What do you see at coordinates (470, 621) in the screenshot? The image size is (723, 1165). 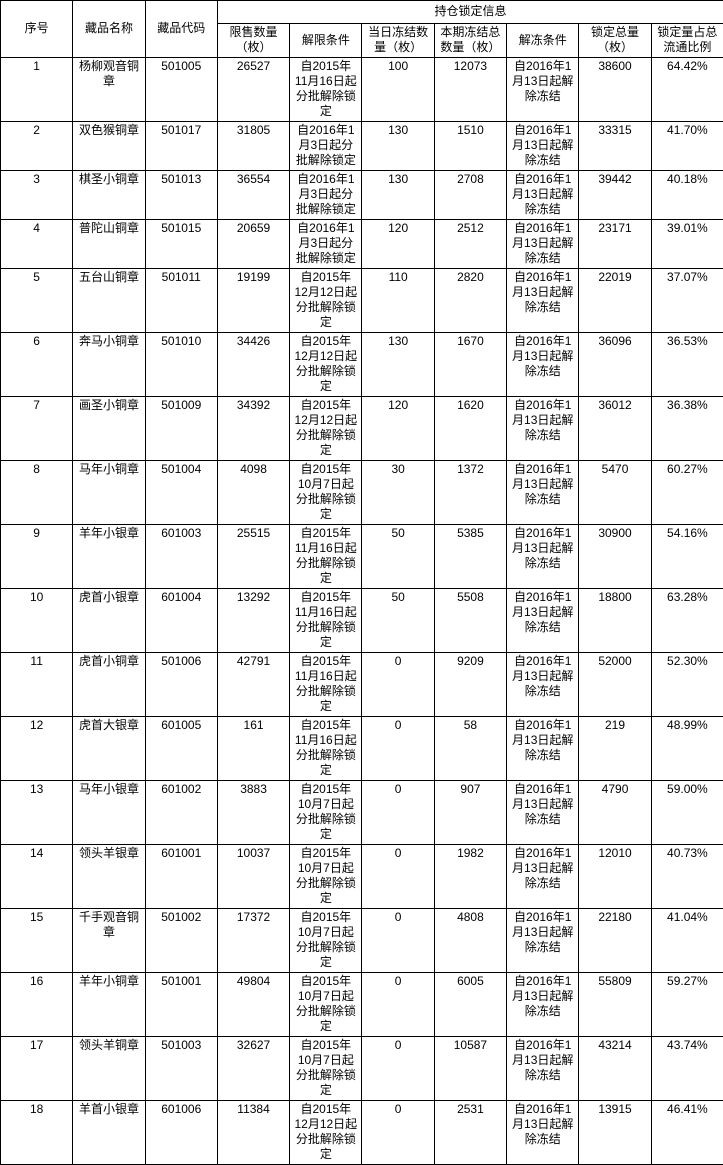 I see `cell-period-frozen-total: 5508` at bounding box center [470, 621].